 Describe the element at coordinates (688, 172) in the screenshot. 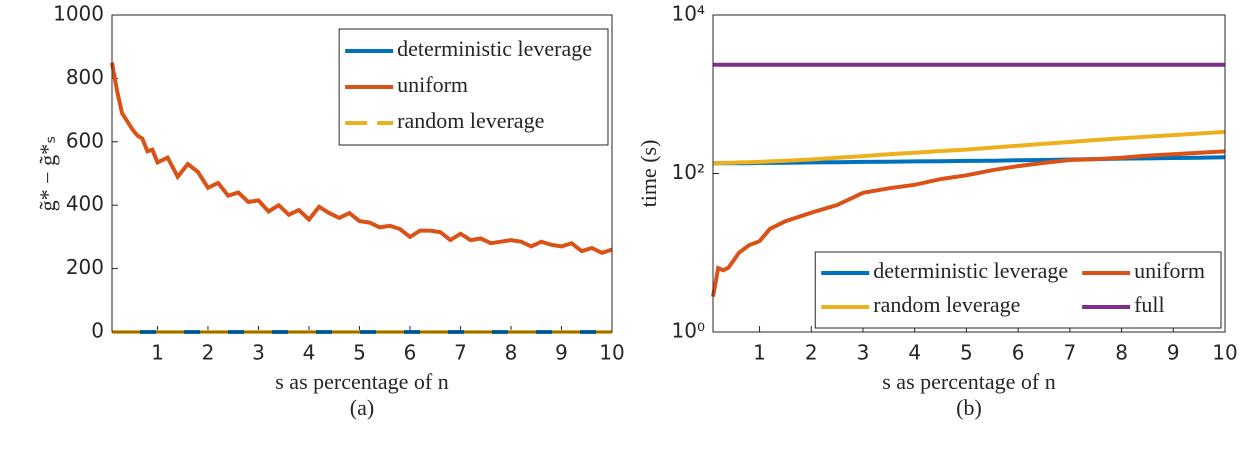

I see `y-tick-label: 10²` at that location.